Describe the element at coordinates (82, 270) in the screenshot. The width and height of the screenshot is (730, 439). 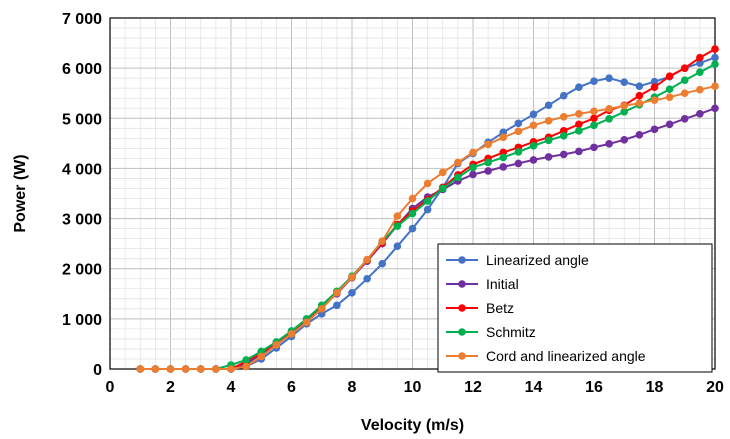
I see `y-tick-label: 2 000` at that location.